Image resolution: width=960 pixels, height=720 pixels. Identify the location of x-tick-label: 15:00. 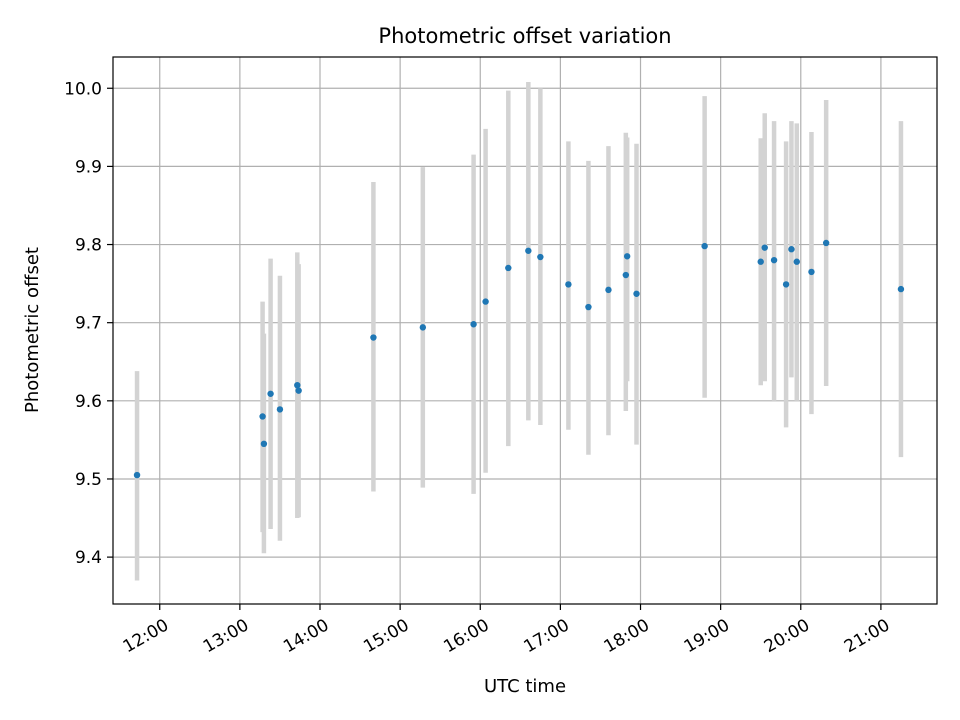
(386, 636).